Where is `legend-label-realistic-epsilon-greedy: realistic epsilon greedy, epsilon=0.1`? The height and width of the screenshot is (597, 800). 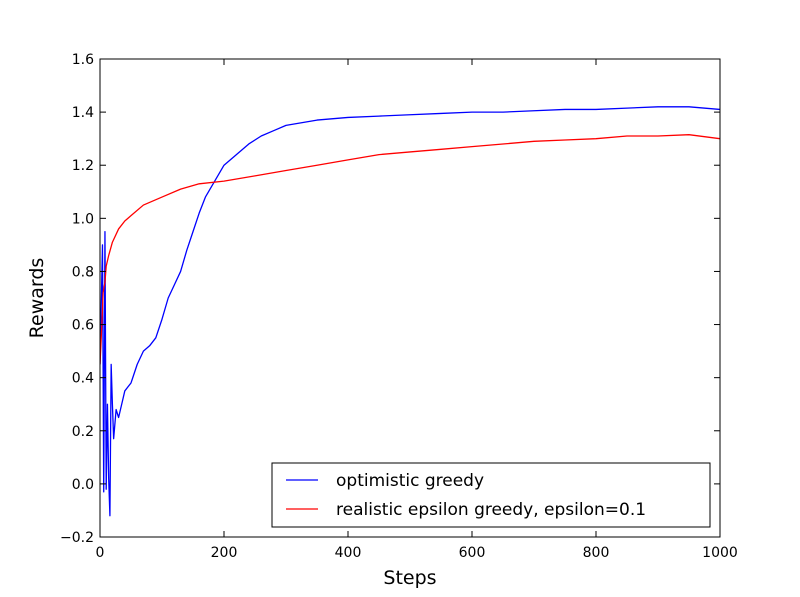 legend-label-realistic-epsilon-greedy: realistic epsilon greedy, epsilon=0.1 is located at coordinates (491, 510).